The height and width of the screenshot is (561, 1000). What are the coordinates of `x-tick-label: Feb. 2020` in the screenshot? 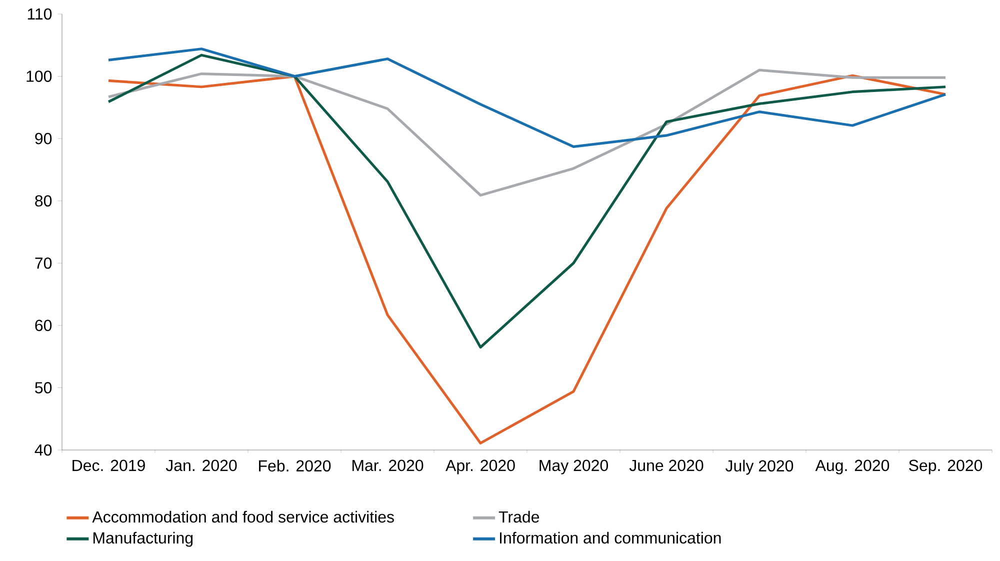 It's located at (295, 466).